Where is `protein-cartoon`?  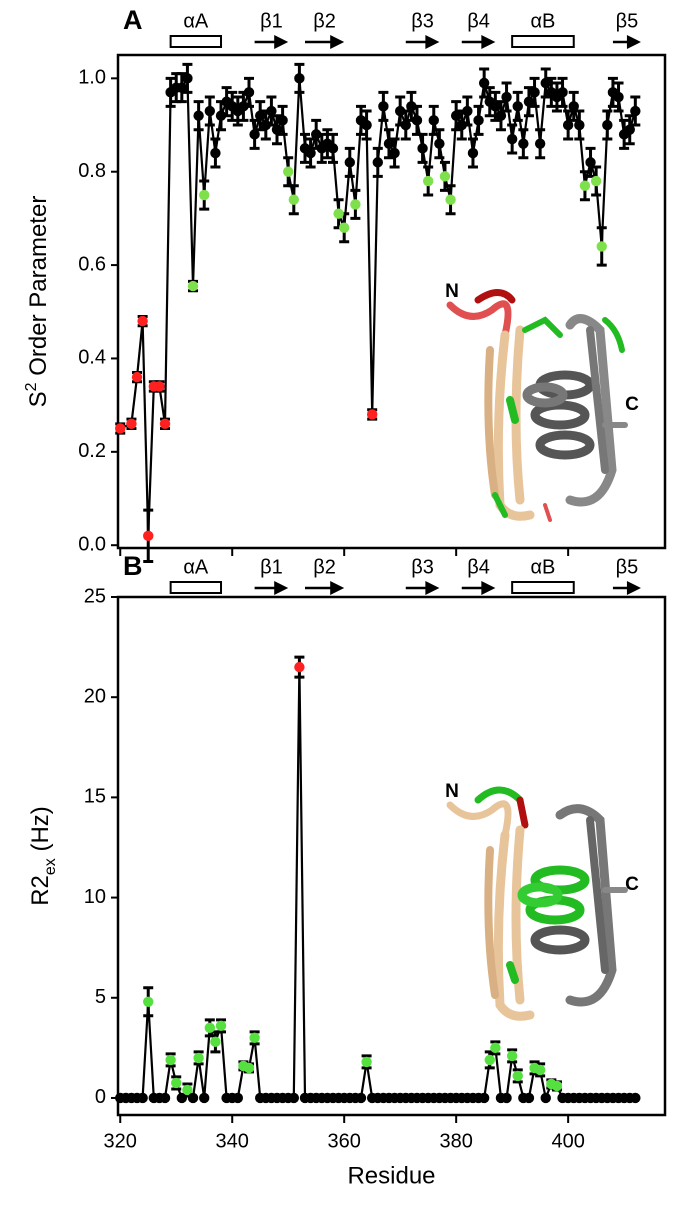
protein-cartoon is located at coordinates (537, 405).